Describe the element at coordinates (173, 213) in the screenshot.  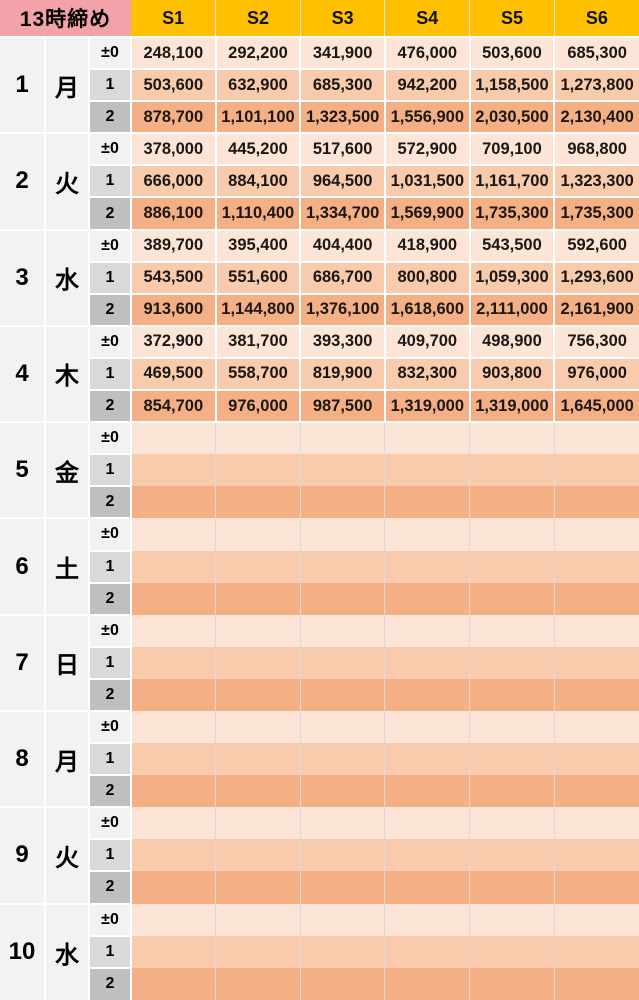
I see `value-cell: 886,100` at that location.